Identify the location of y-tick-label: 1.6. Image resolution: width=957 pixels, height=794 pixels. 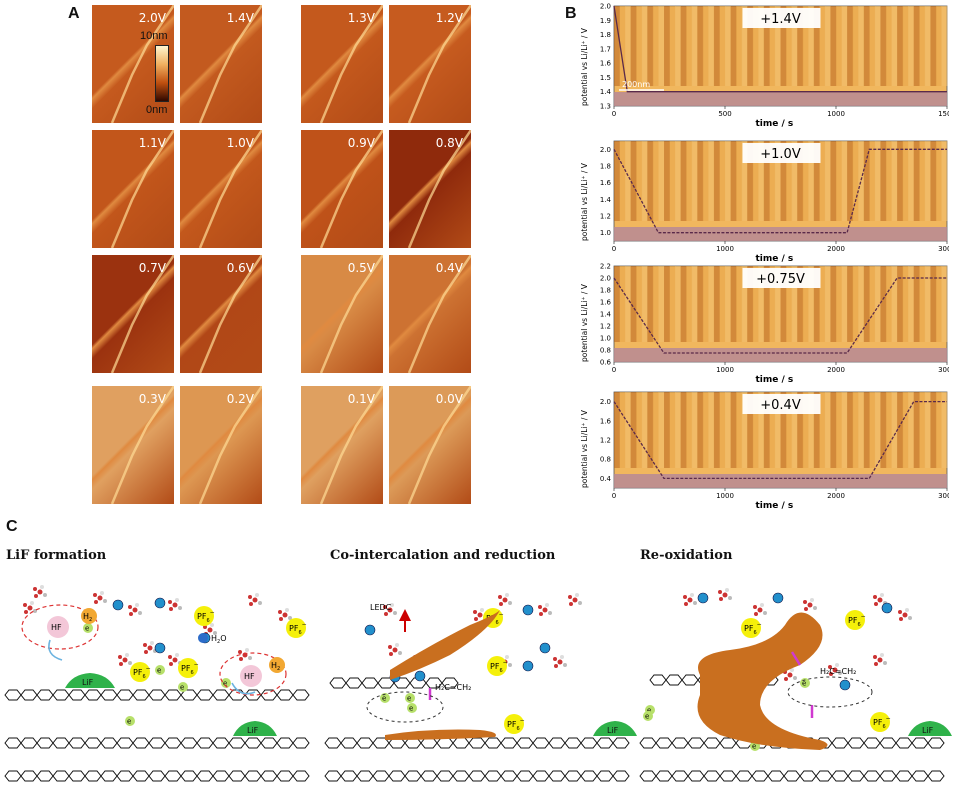
(606, 421).